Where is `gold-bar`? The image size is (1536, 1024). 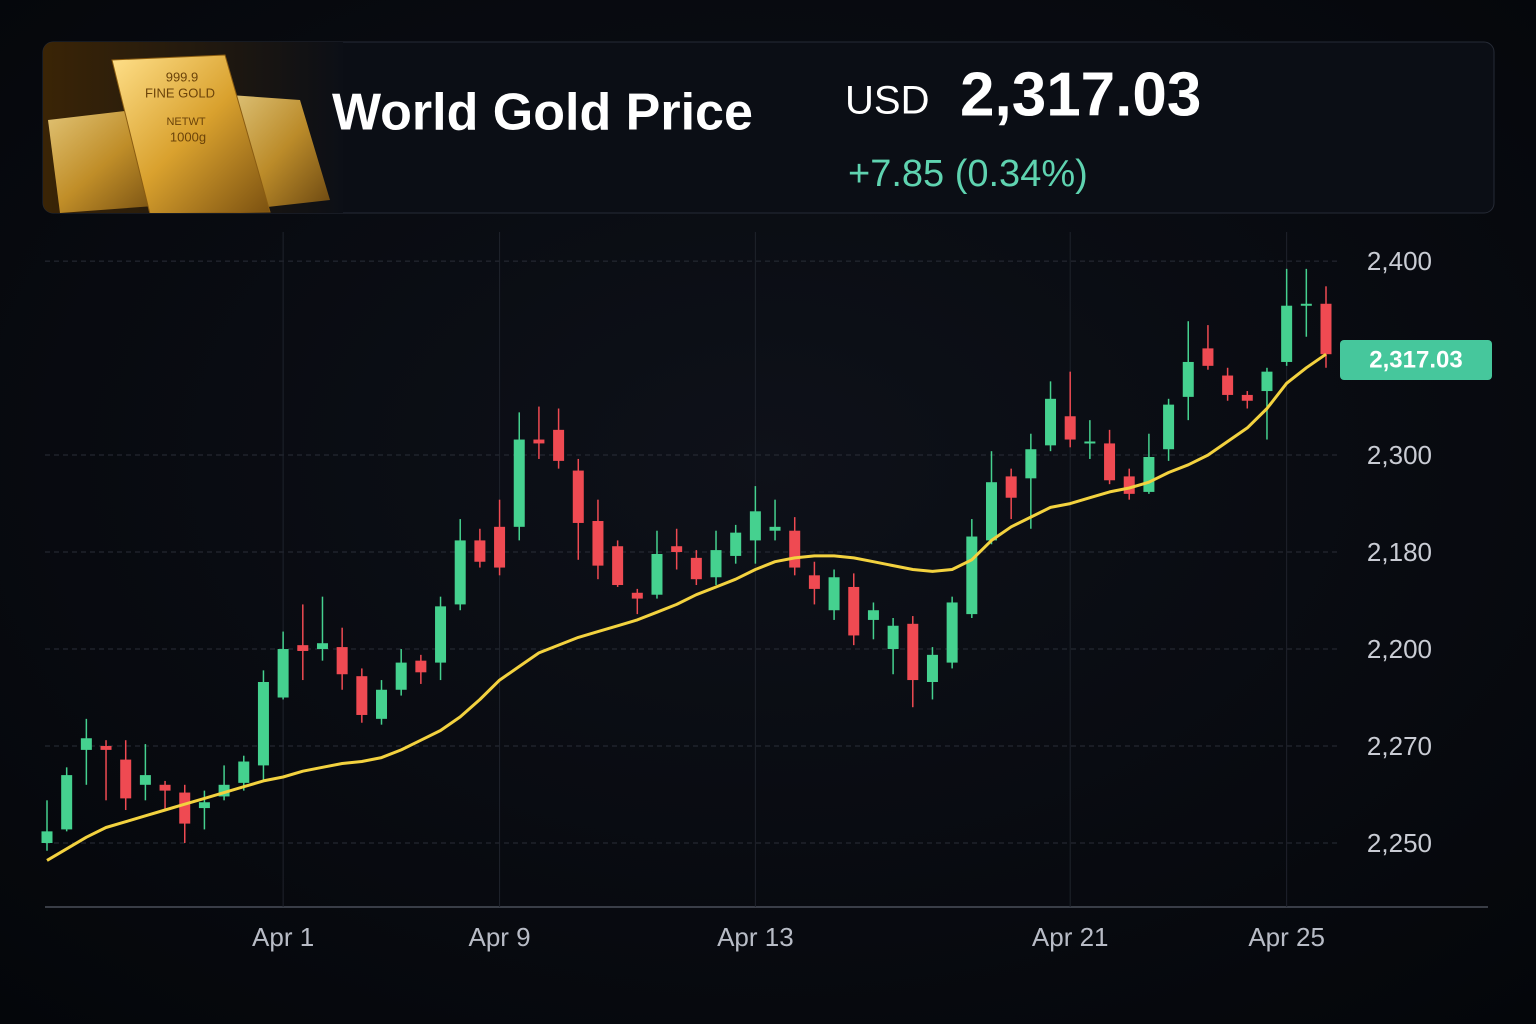 gold-bar is located at coordinates (191, 133).